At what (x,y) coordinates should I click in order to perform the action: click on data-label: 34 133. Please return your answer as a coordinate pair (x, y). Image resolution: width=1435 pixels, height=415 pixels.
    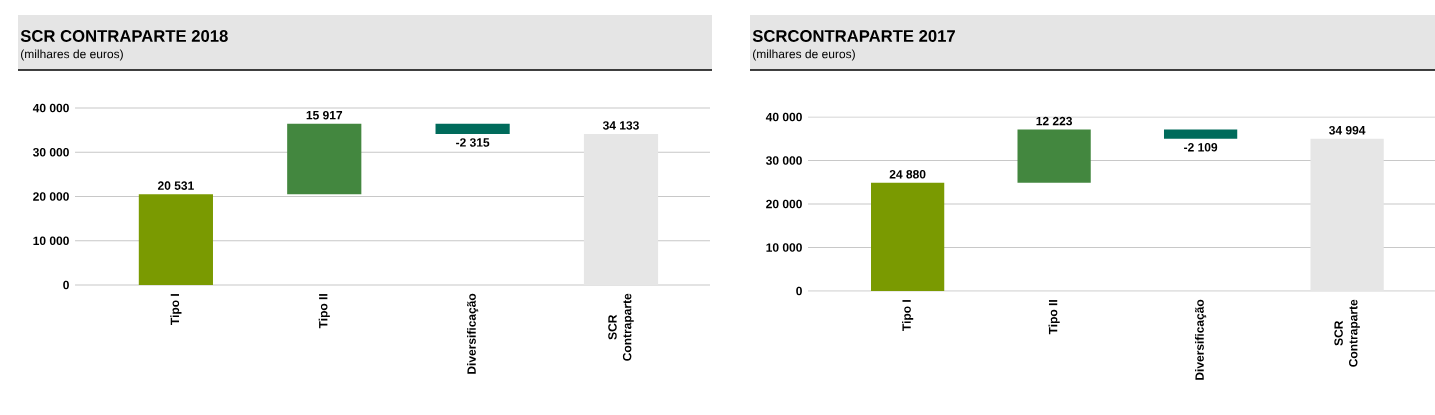
    Looking at the image, I should click on (620, 125).